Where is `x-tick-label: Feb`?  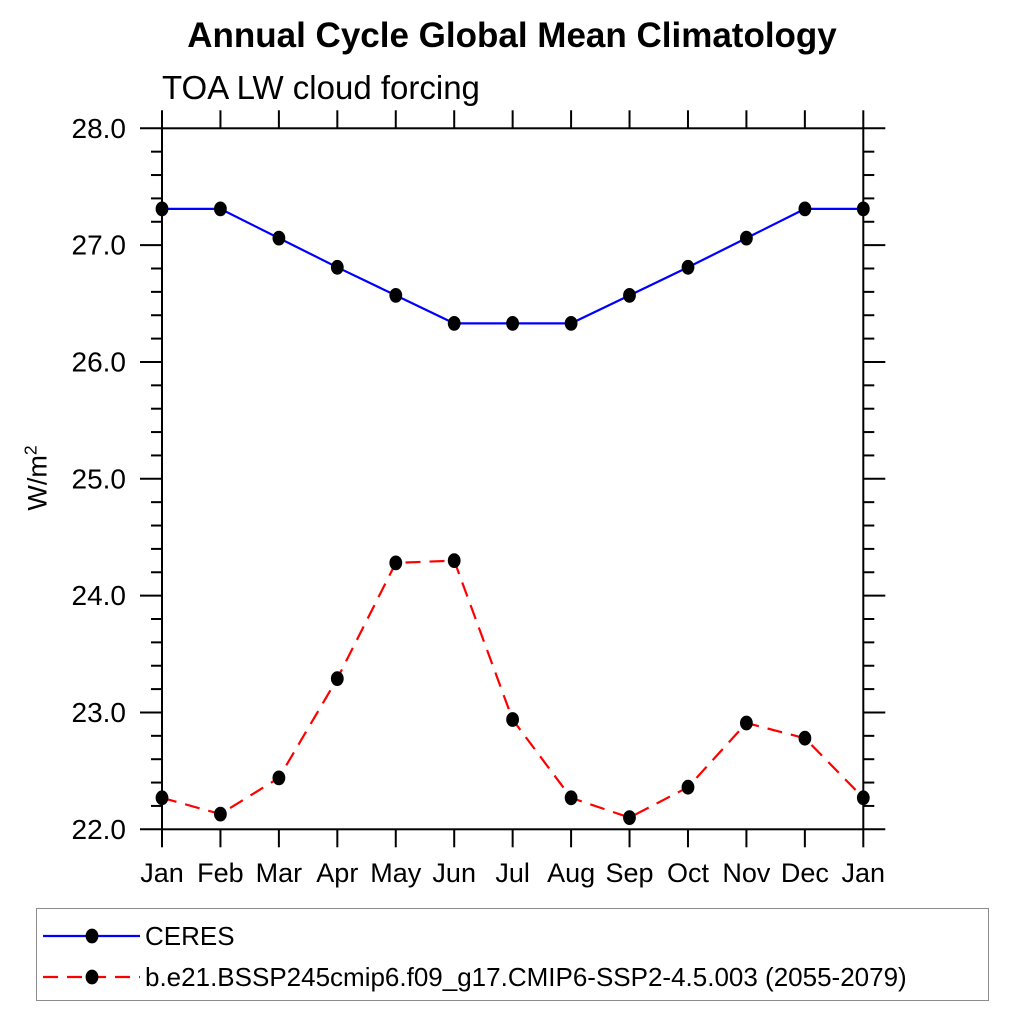 x-tick-label: Feb is located at coordinates (220, 873).